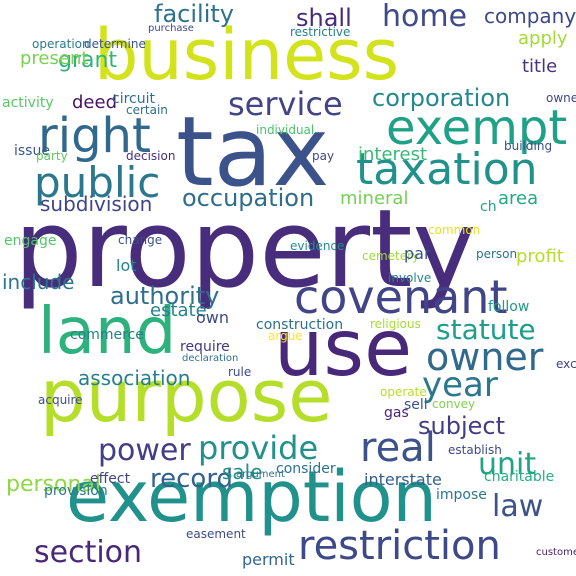  What do you see at coordinates (398, 448) in the screenshot?
I see `word-real: real` at bounding box center [398, 448].